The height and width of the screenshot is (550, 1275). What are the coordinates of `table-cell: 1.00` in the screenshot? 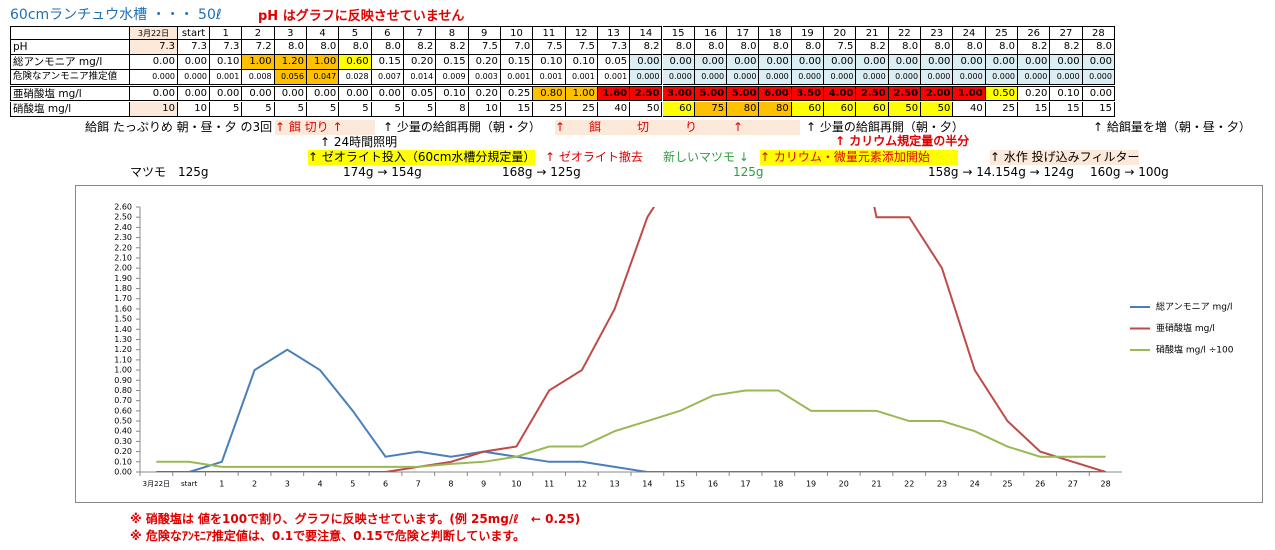 It's located at (258, 62).